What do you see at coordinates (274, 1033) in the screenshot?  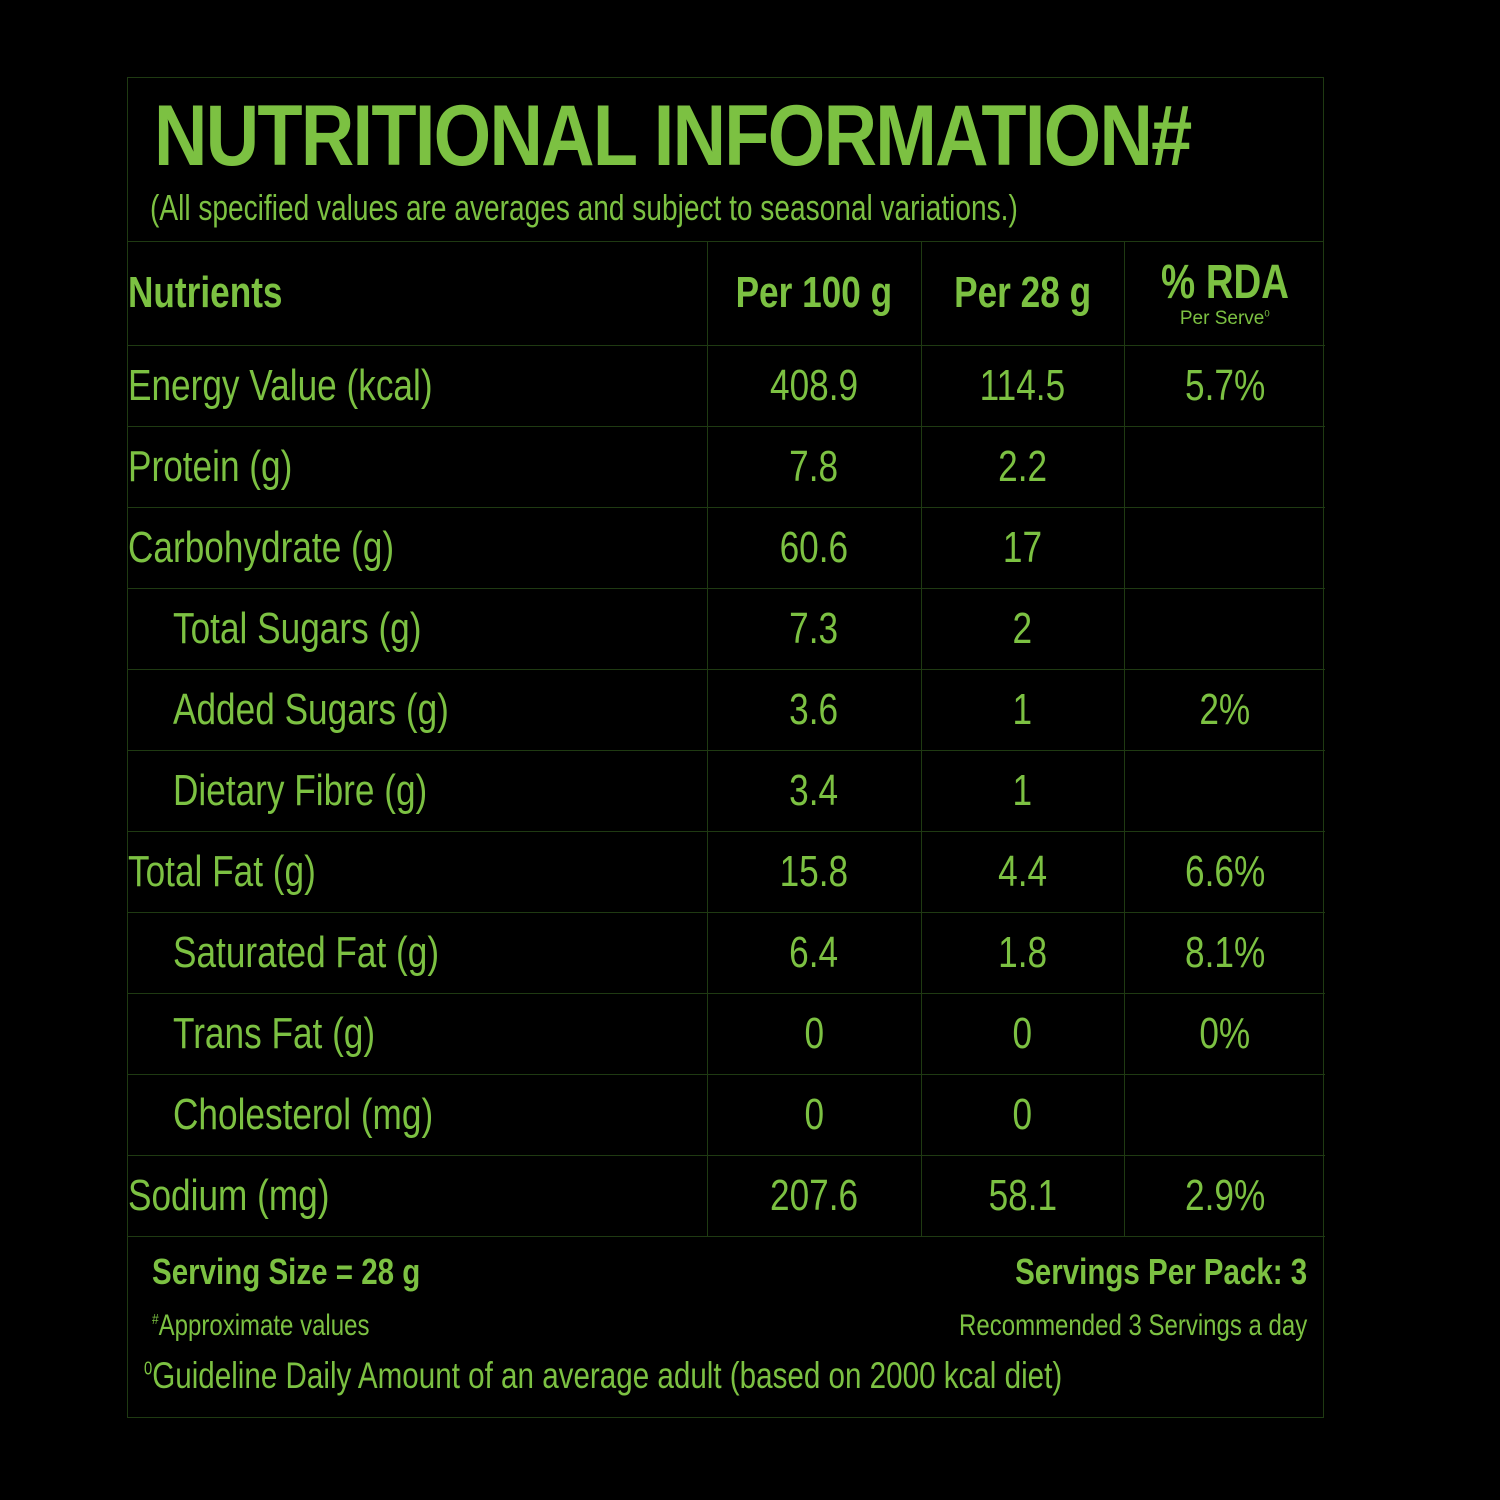 I see `nutrient-name: Trans Fat (g)` at bounding box center [274, 1033].